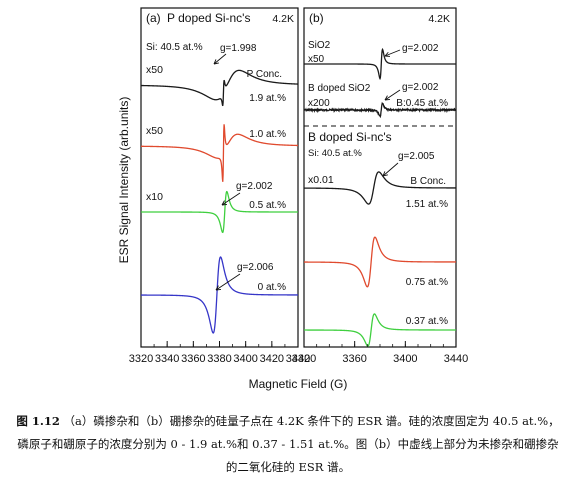  I want to click on panel-a-x-tick-label: 3320, so click(141, 359).